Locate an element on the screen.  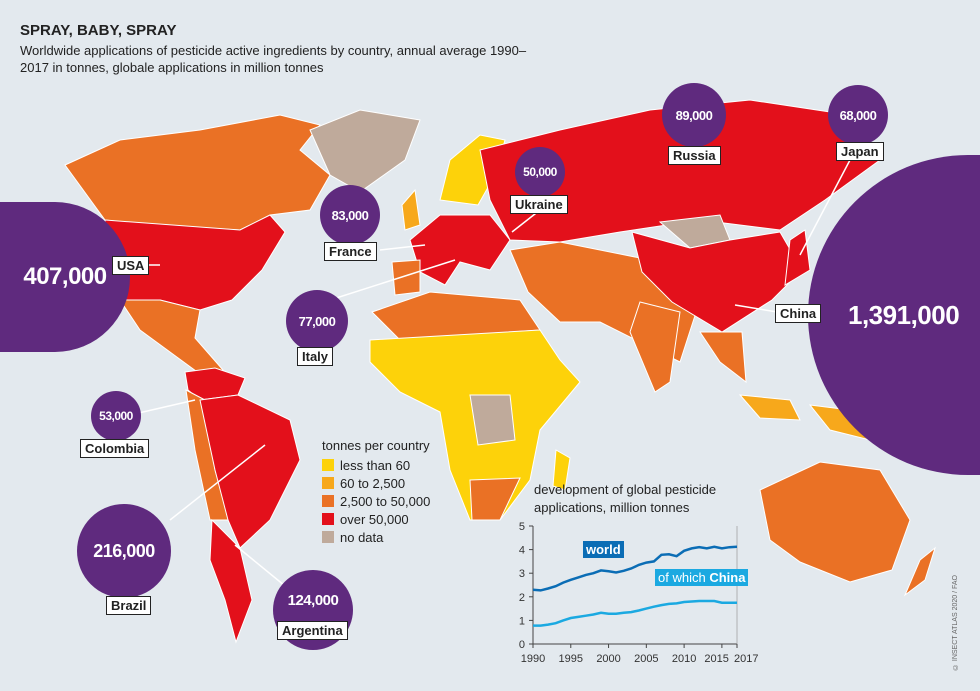
y-tick-label: 3 is located at coordinates (522, 574).